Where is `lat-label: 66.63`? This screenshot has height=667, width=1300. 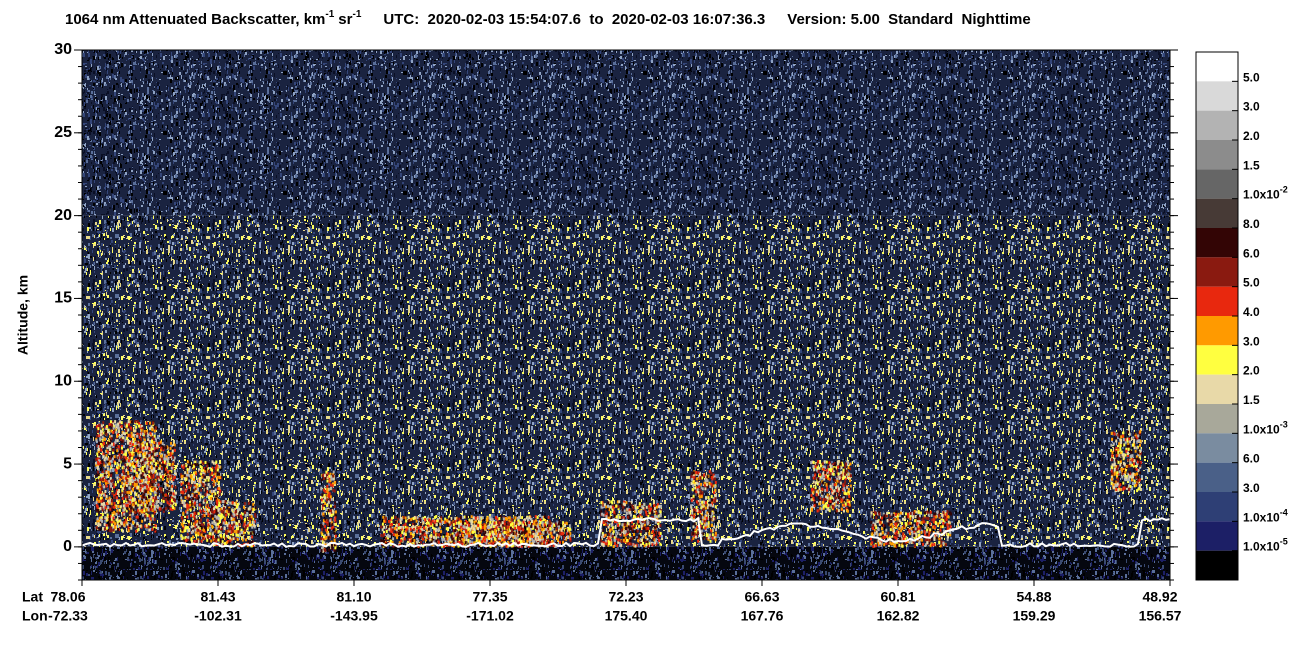 lat-label: 66.63 is located at coordinates (761, 597).